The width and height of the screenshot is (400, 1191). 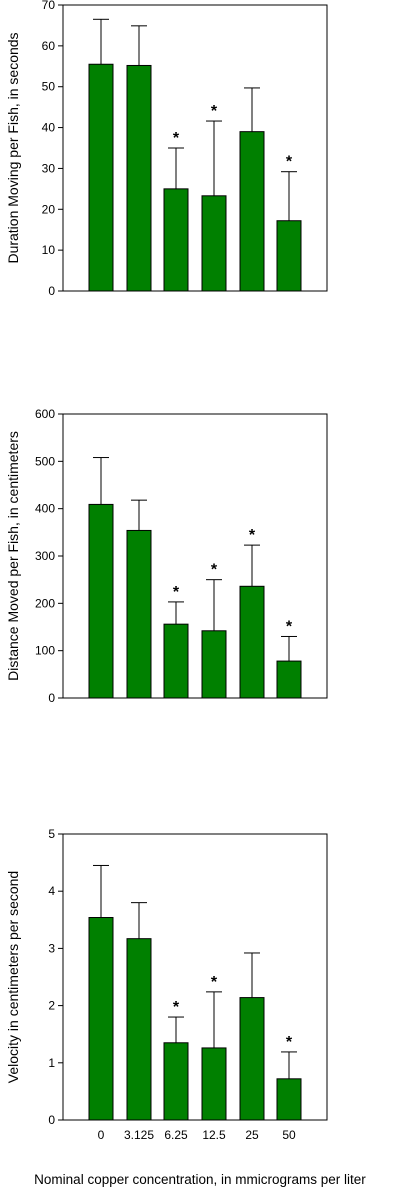 What do you see at coordinates (49, 87) in the screenshot?
I see `y-tick-label: 50` at bounding box center [49, 87].